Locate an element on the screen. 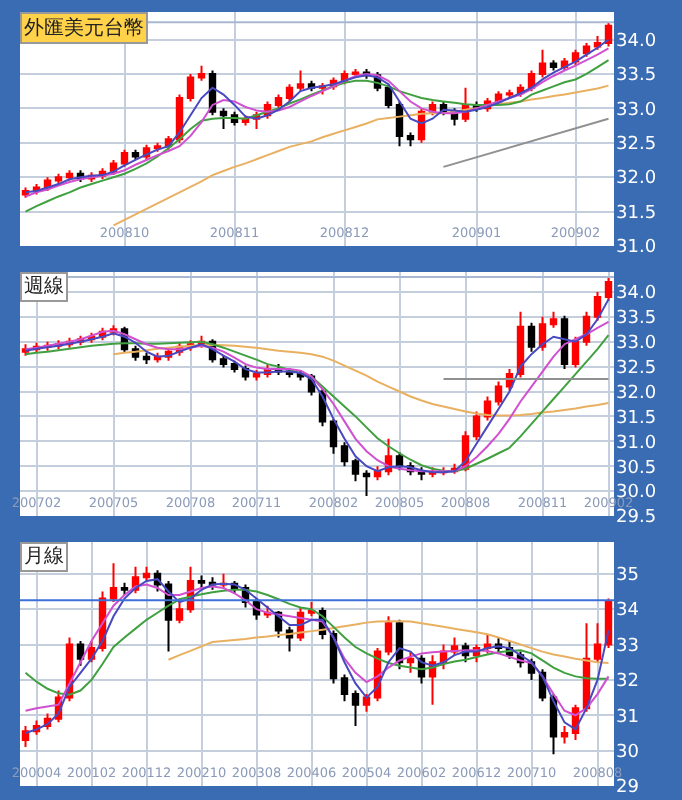  chart-title: 外匯美元台幣 is located at coordinates (84, 28).